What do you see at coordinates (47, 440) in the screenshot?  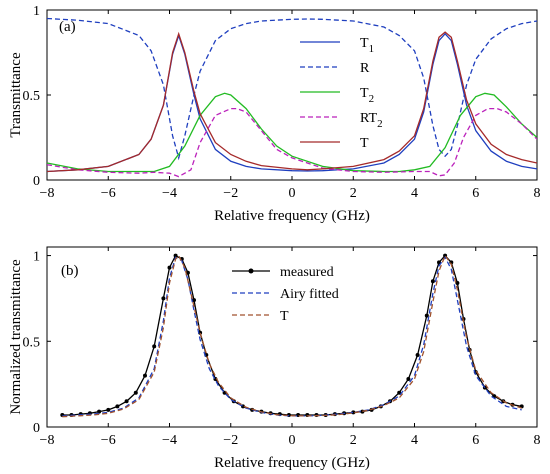 I see `panel-b-x-tick-label: −8` at bounding box center [47, 440].